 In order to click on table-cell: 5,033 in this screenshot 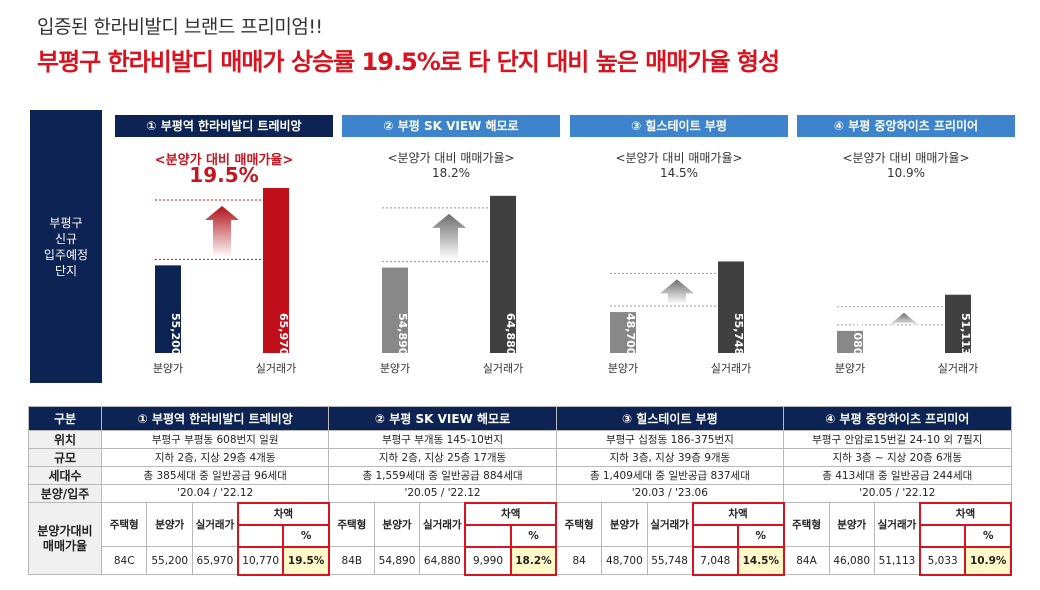, I will do `click(942, 560)`.